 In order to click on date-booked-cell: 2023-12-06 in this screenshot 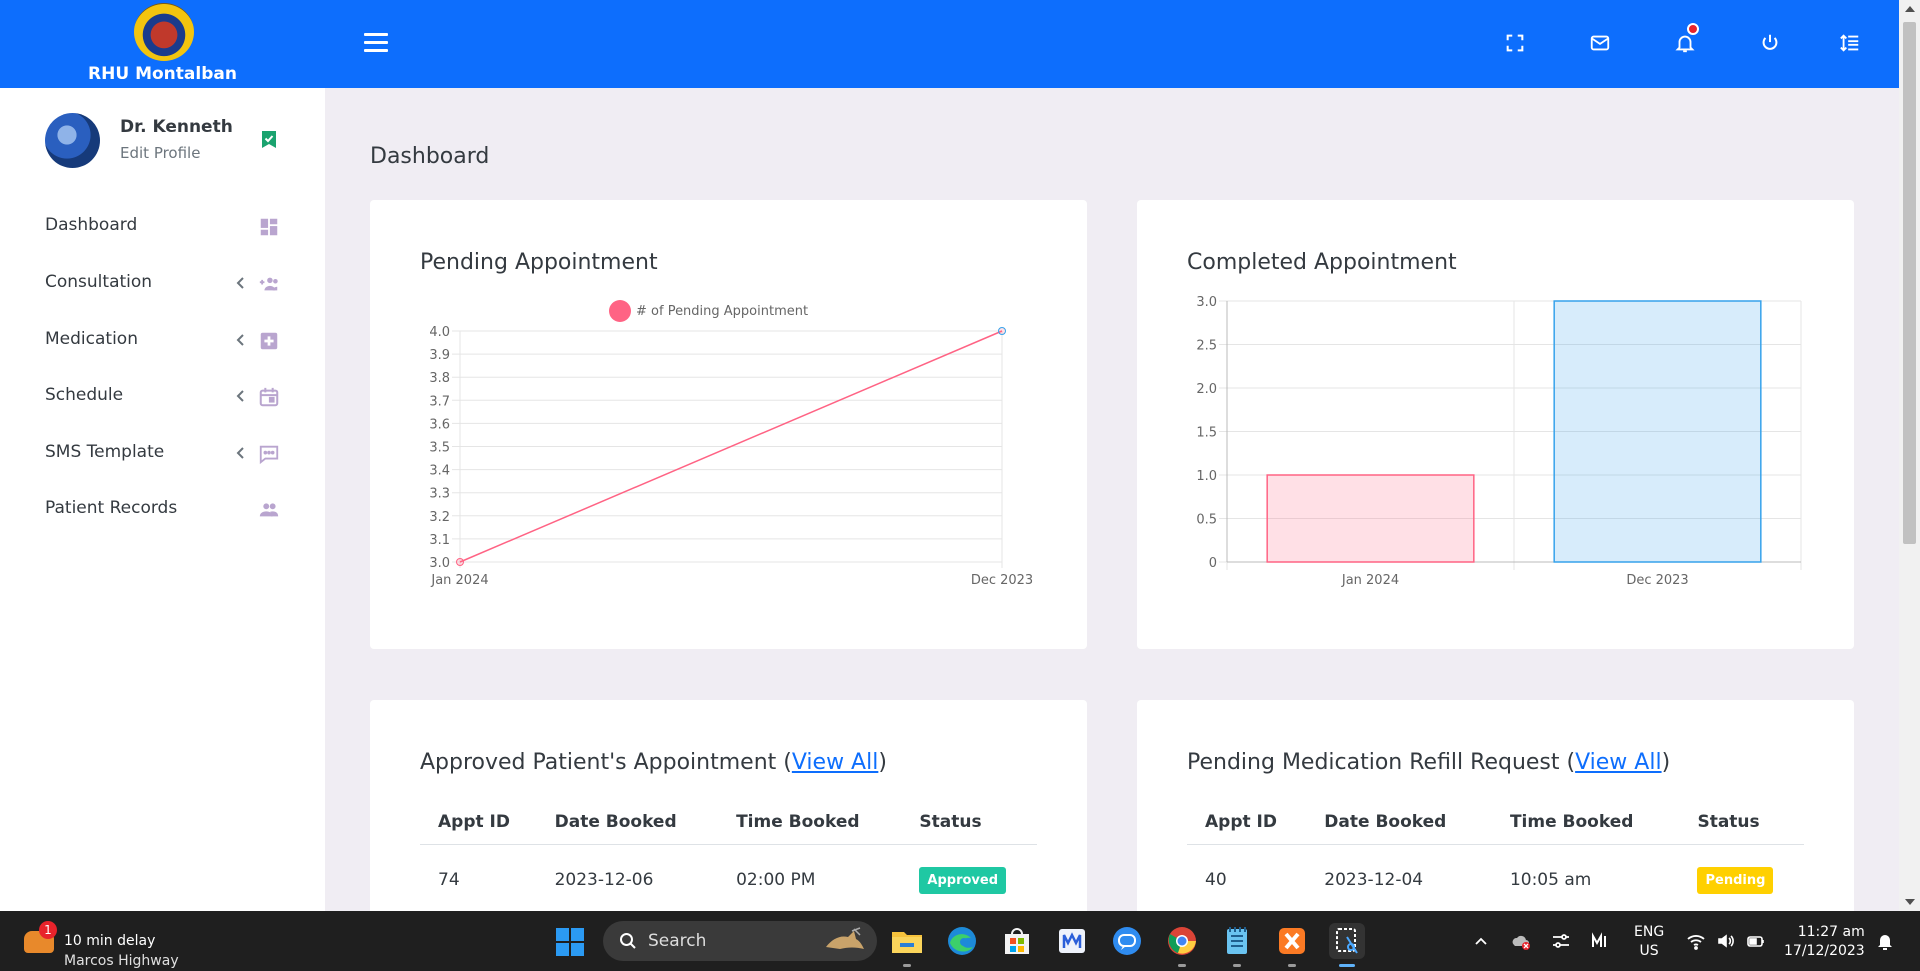, I will do `click(604, 880)`.